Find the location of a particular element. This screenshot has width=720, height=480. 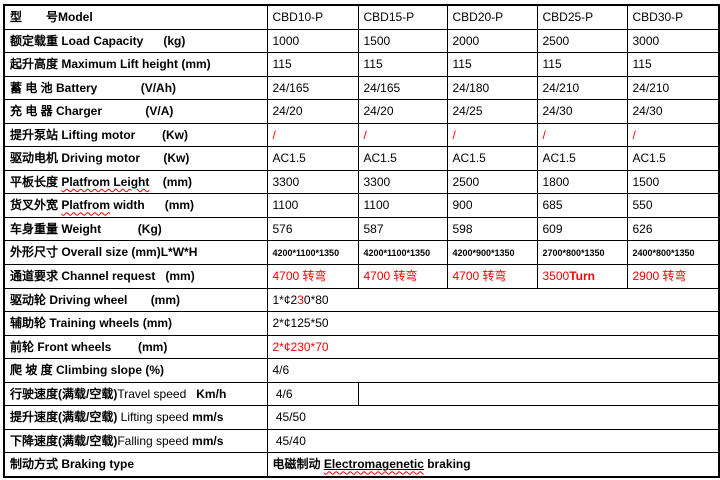

label-braking-type: 制动方式 Braking type is located at coordinates (135, 465).